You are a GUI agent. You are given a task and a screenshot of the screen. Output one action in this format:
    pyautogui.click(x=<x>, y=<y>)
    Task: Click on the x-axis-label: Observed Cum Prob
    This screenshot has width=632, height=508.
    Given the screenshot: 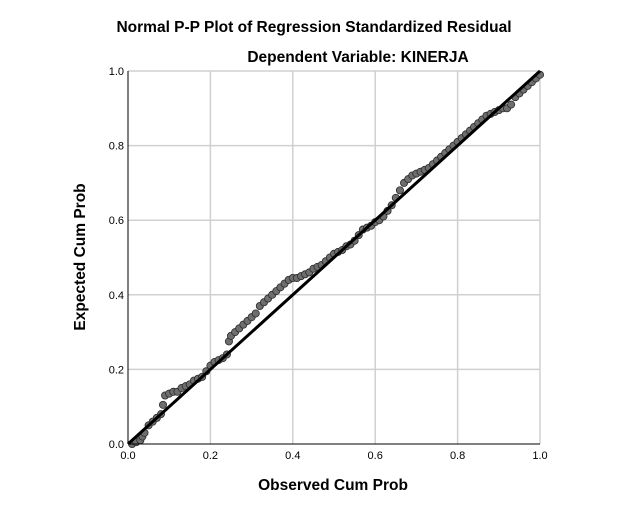 What is the action you would take?
    pyautogui.click(x=333, y=485)
    